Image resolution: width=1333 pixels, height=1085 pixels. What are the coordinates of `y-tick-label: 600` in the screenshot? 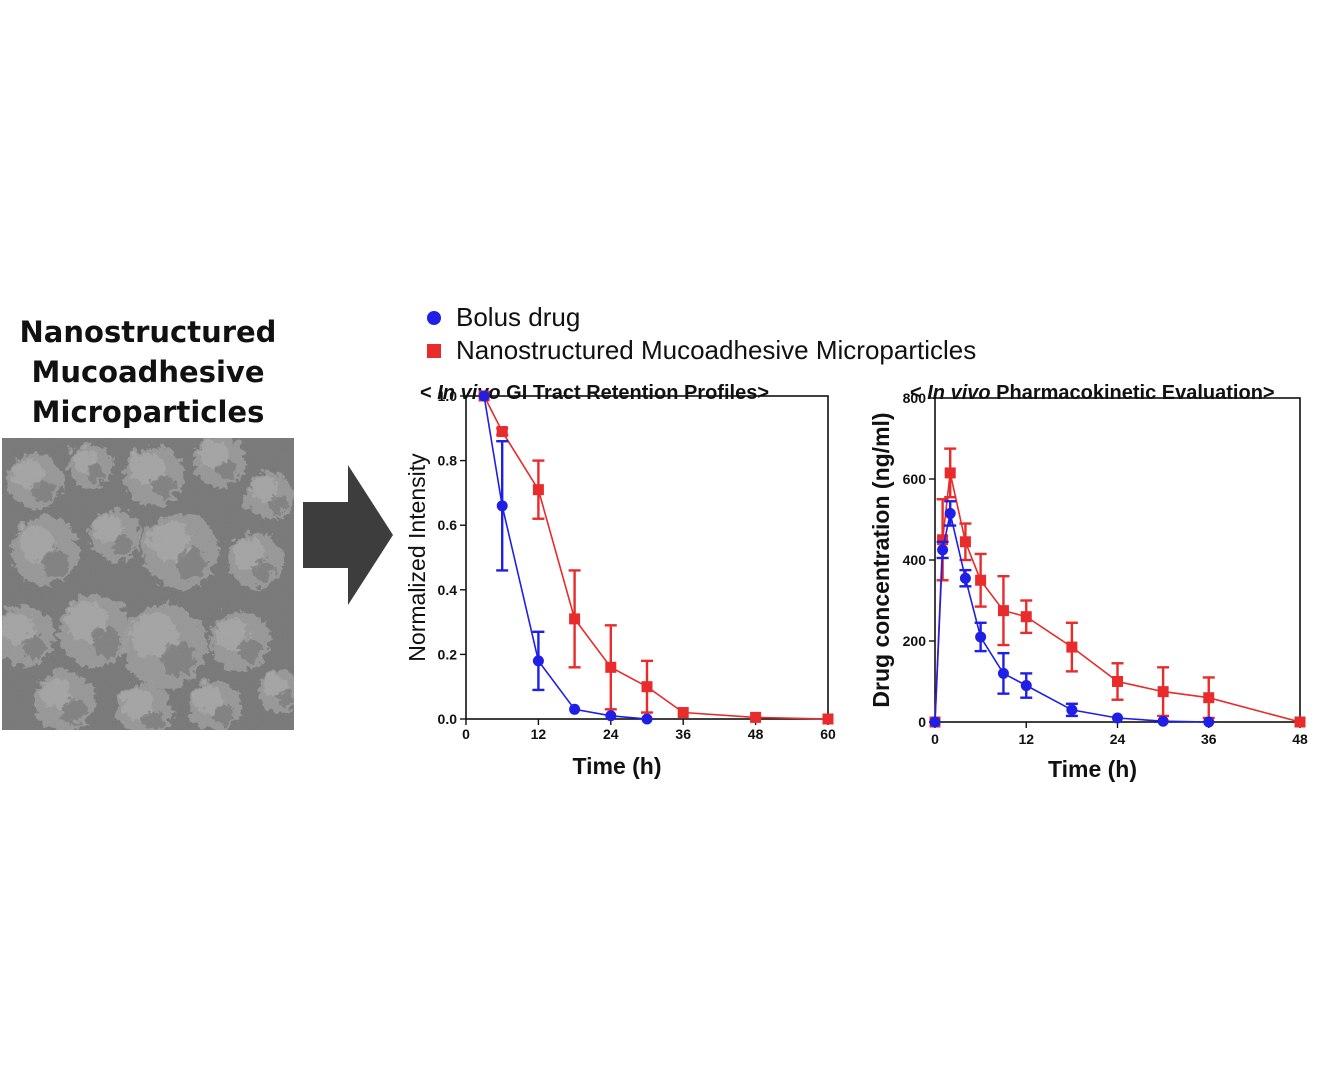 It's located at (915, 479).